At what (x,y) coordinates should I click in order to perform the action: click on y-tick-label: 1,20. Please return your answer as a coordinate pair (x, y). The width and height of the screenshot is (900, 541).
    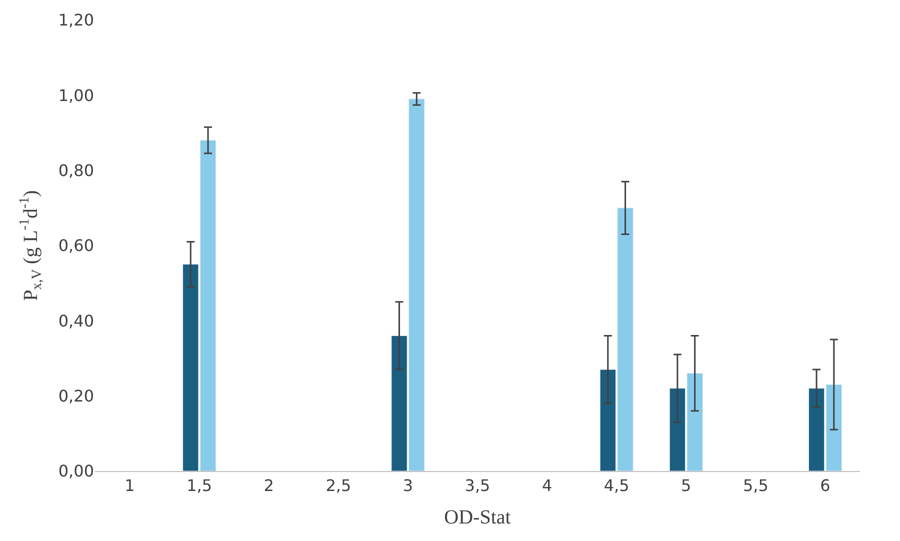
    Looking at the image, I should click on (76, 20).